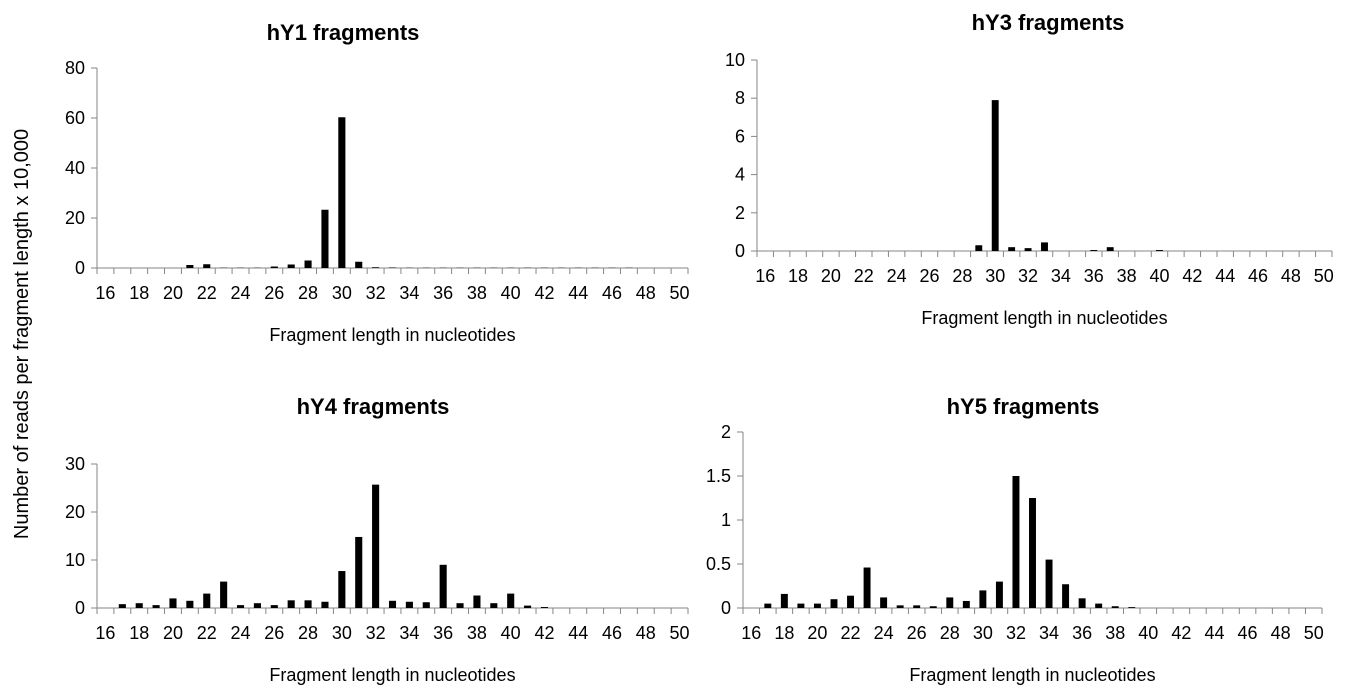 The height and width of the screenshot is (688, 1349). Describe the element at coordinates (740, 136) in the screenshot. I see `y-tick-label: 6` at that location.